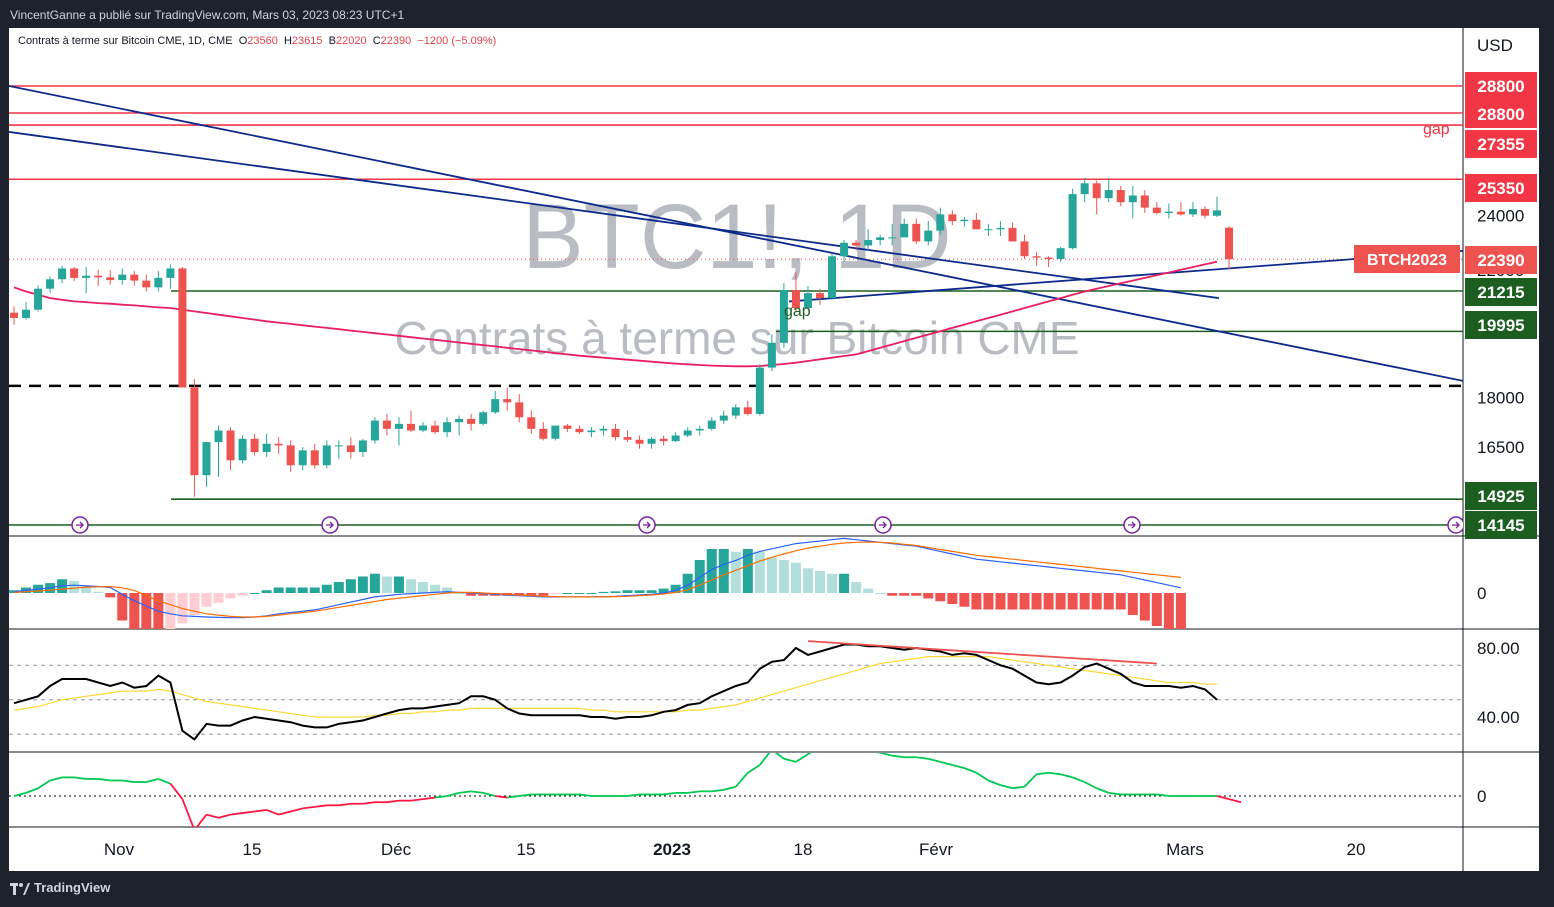 The width and height of the screenshot is (1554, 907). Describe the element at coordinates (735, 849) in the screenshot. I see `time-axis: Nov 15 Déc 15 2023 18 Févr Mars 20` at that location.